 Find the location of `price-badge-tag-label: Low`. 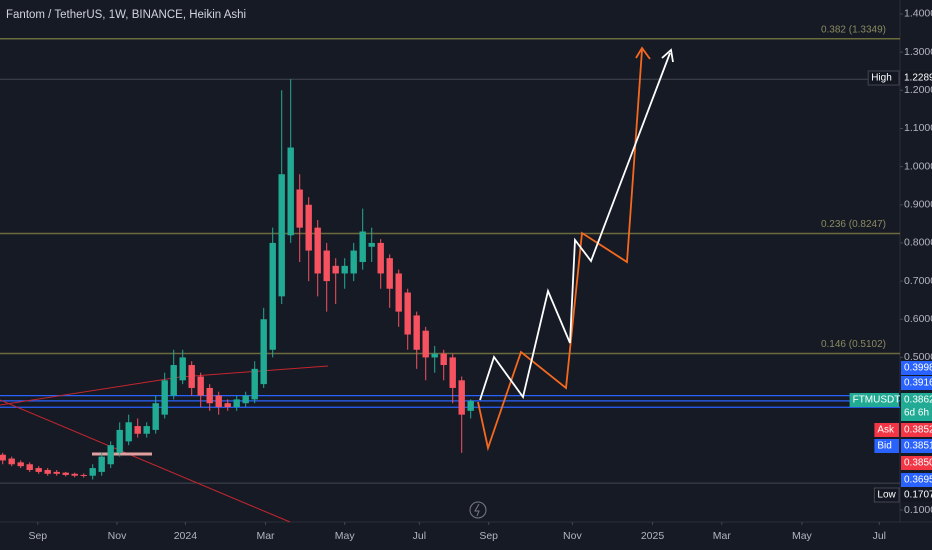

price-badge-tag-label: Low is located at coordinates (886, 495).